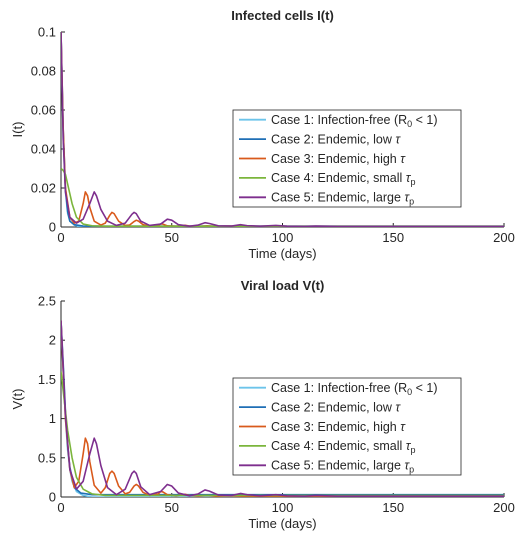 The height and width of the screenshot is (550, 526). I want to click on y-tick-label: 2.5, so click(47, 301).